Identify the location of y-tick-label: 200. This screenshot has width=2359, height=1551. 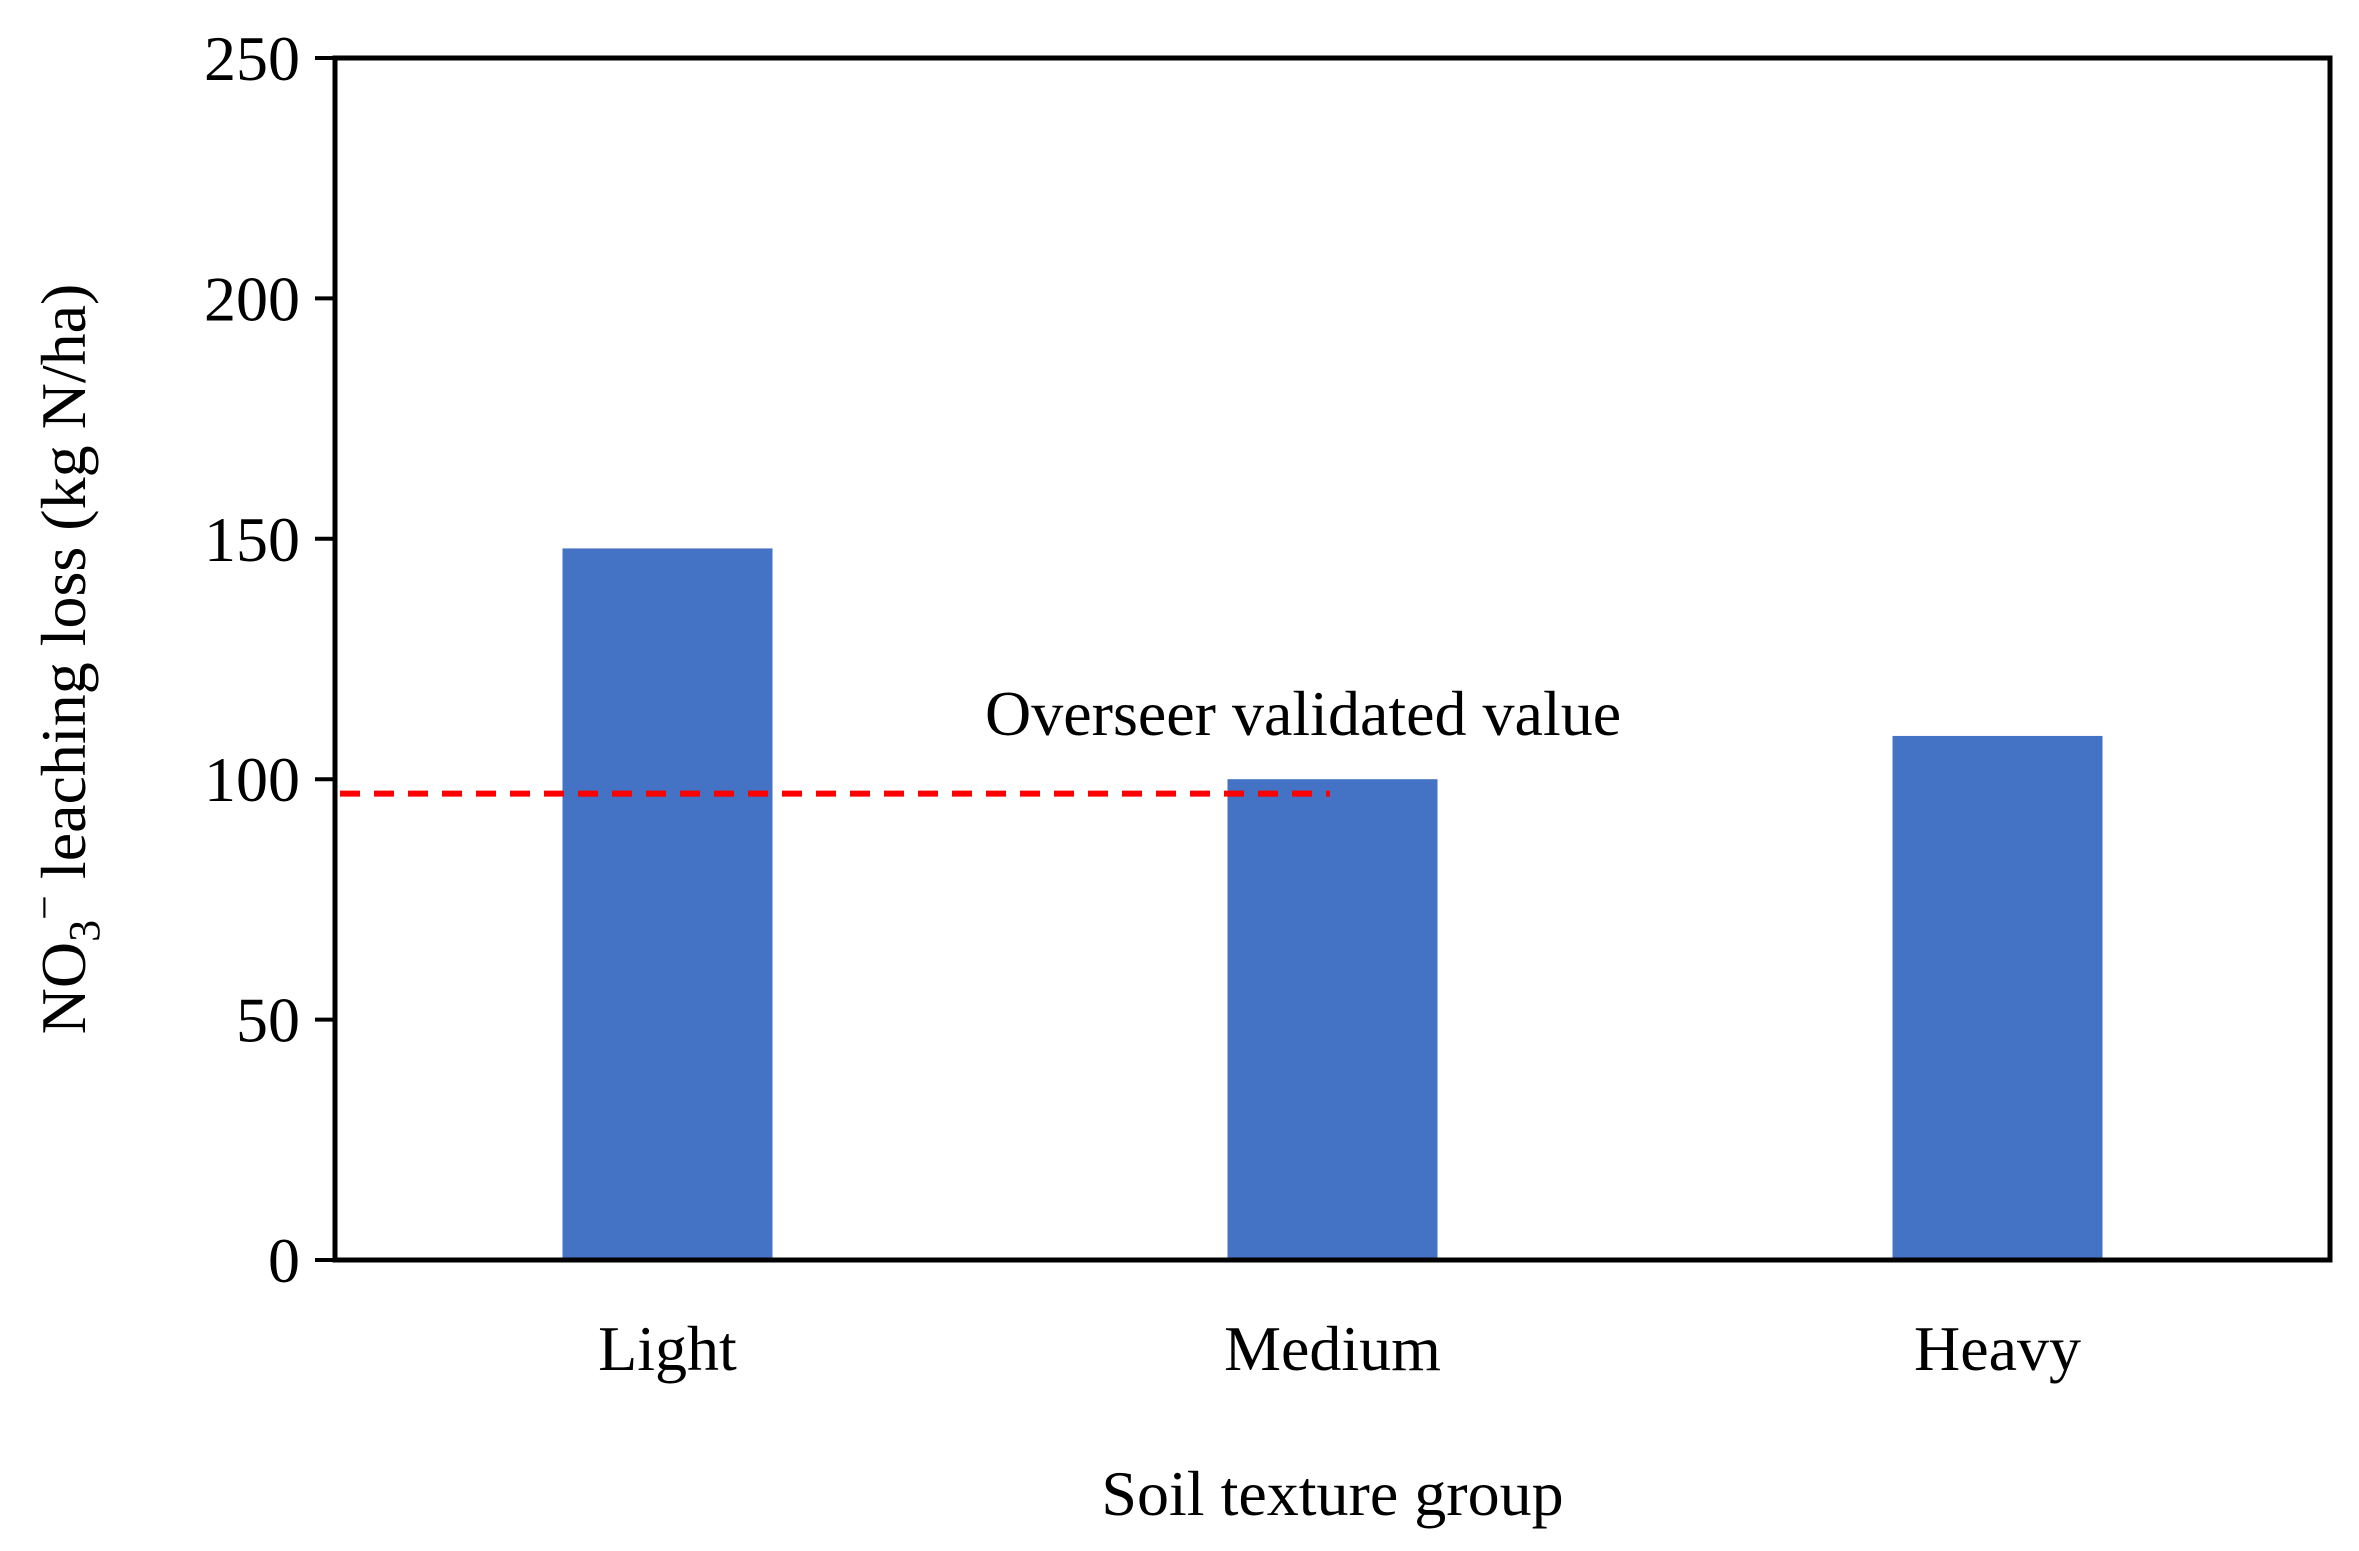
(252, 298).